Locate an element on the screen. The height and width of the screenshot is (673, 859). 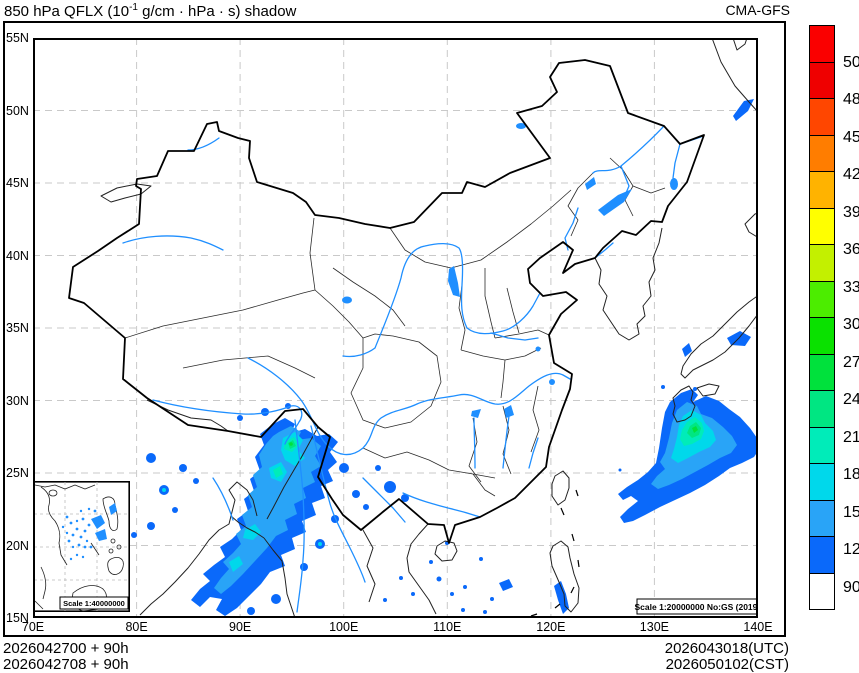
lon-tick-label: 80E is located at coordinates (136, 627).